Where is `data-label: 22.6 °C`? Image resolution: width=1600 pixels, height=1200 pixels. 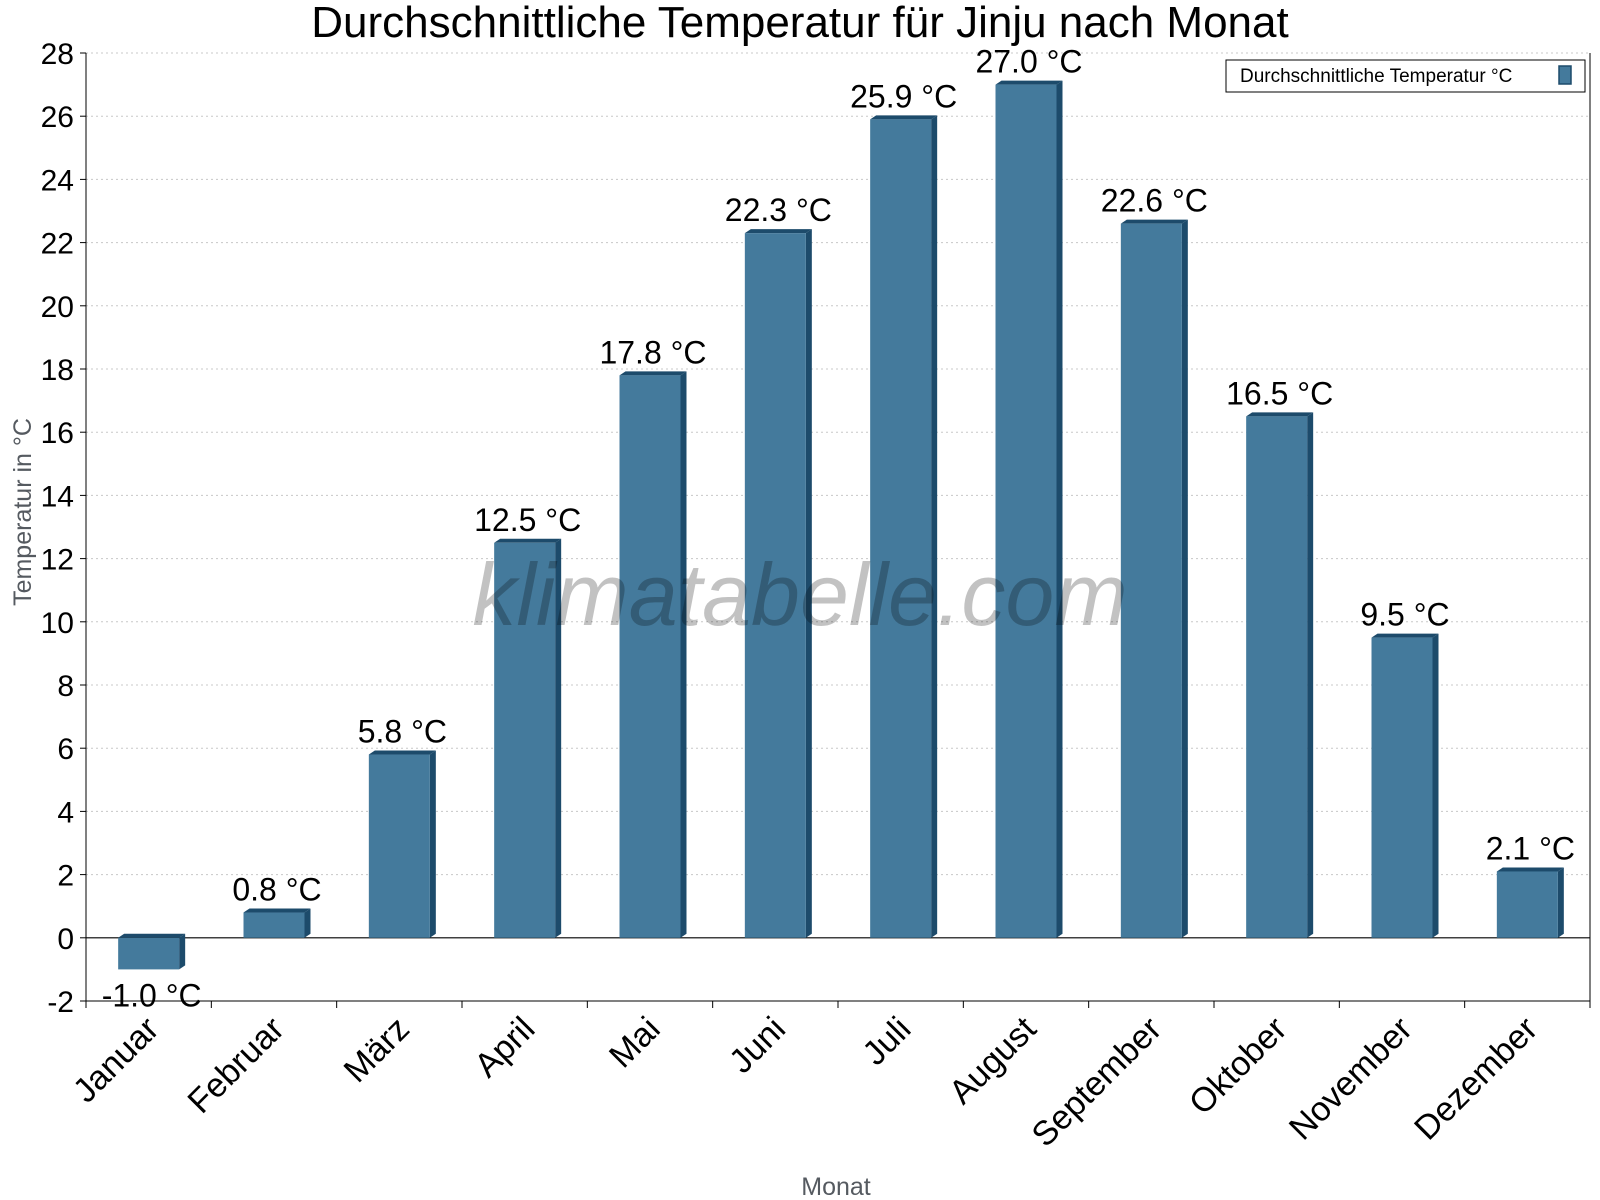
data-label: 22.6 °C is located at coordinates (1154, 201).